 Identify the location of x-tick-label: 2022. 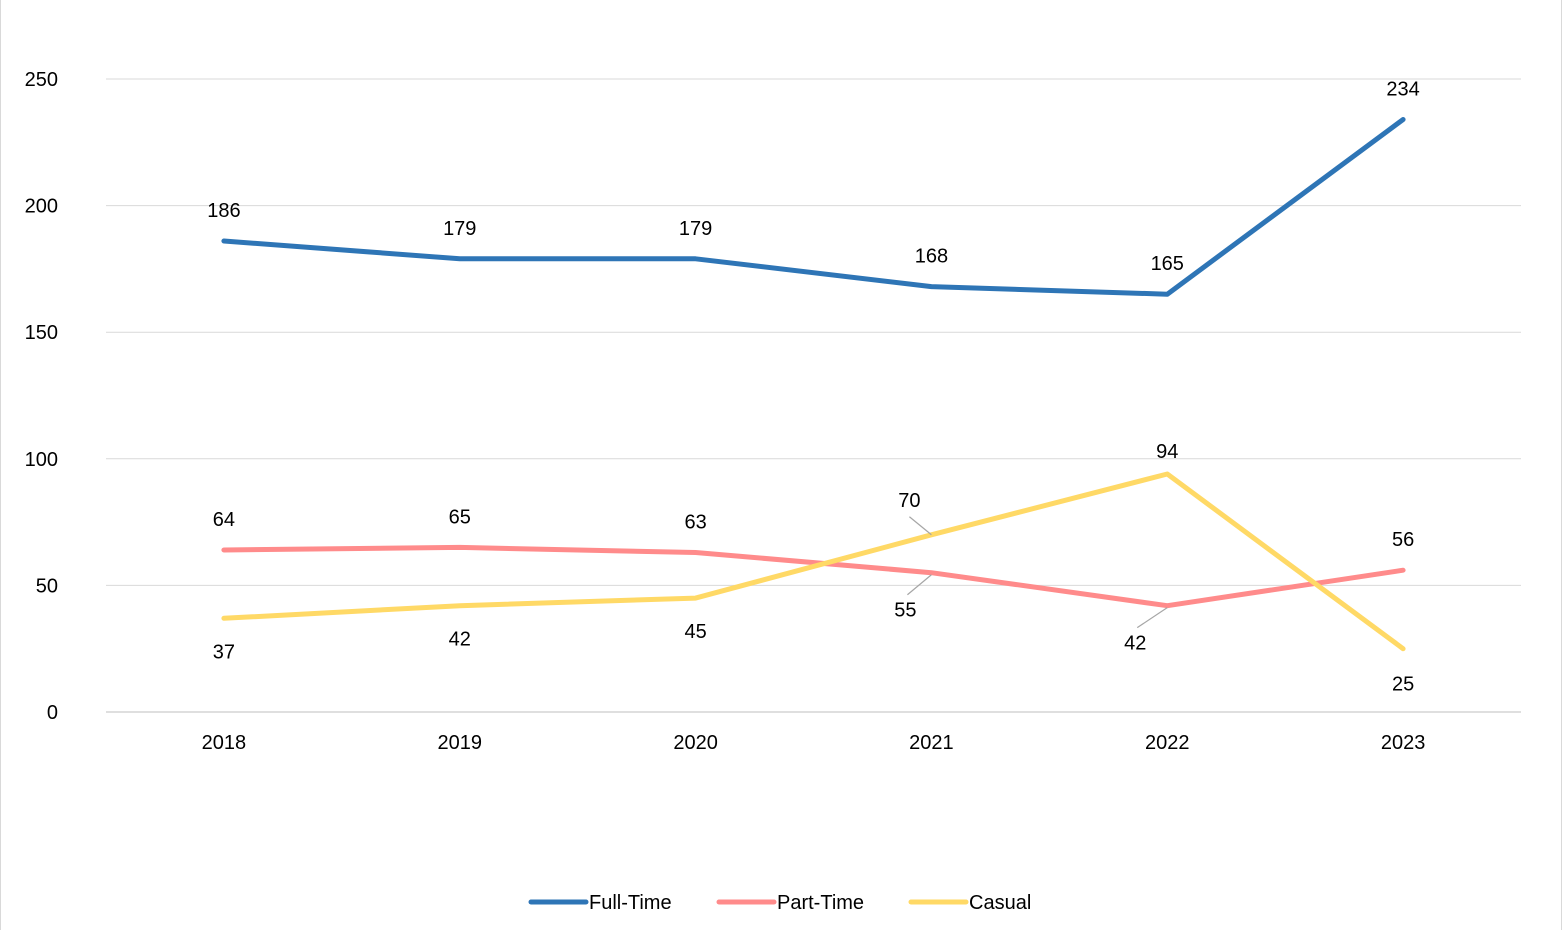
(1167, 743).